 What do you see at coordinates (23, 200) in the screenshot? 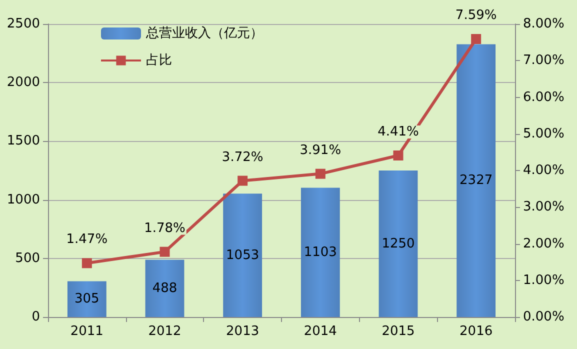
I see `y-tick-label: 1000` at bounding box center [23, 200].